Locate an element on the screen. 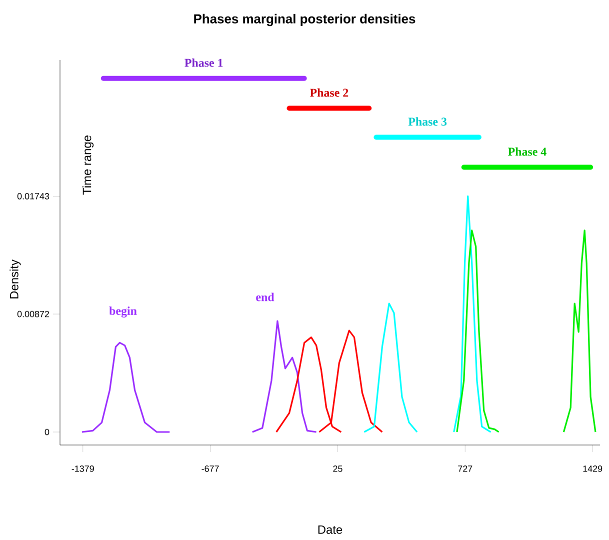 This screenshot has width=609, height=540. y-axis-title: Density is located at coordinates (15, 279).